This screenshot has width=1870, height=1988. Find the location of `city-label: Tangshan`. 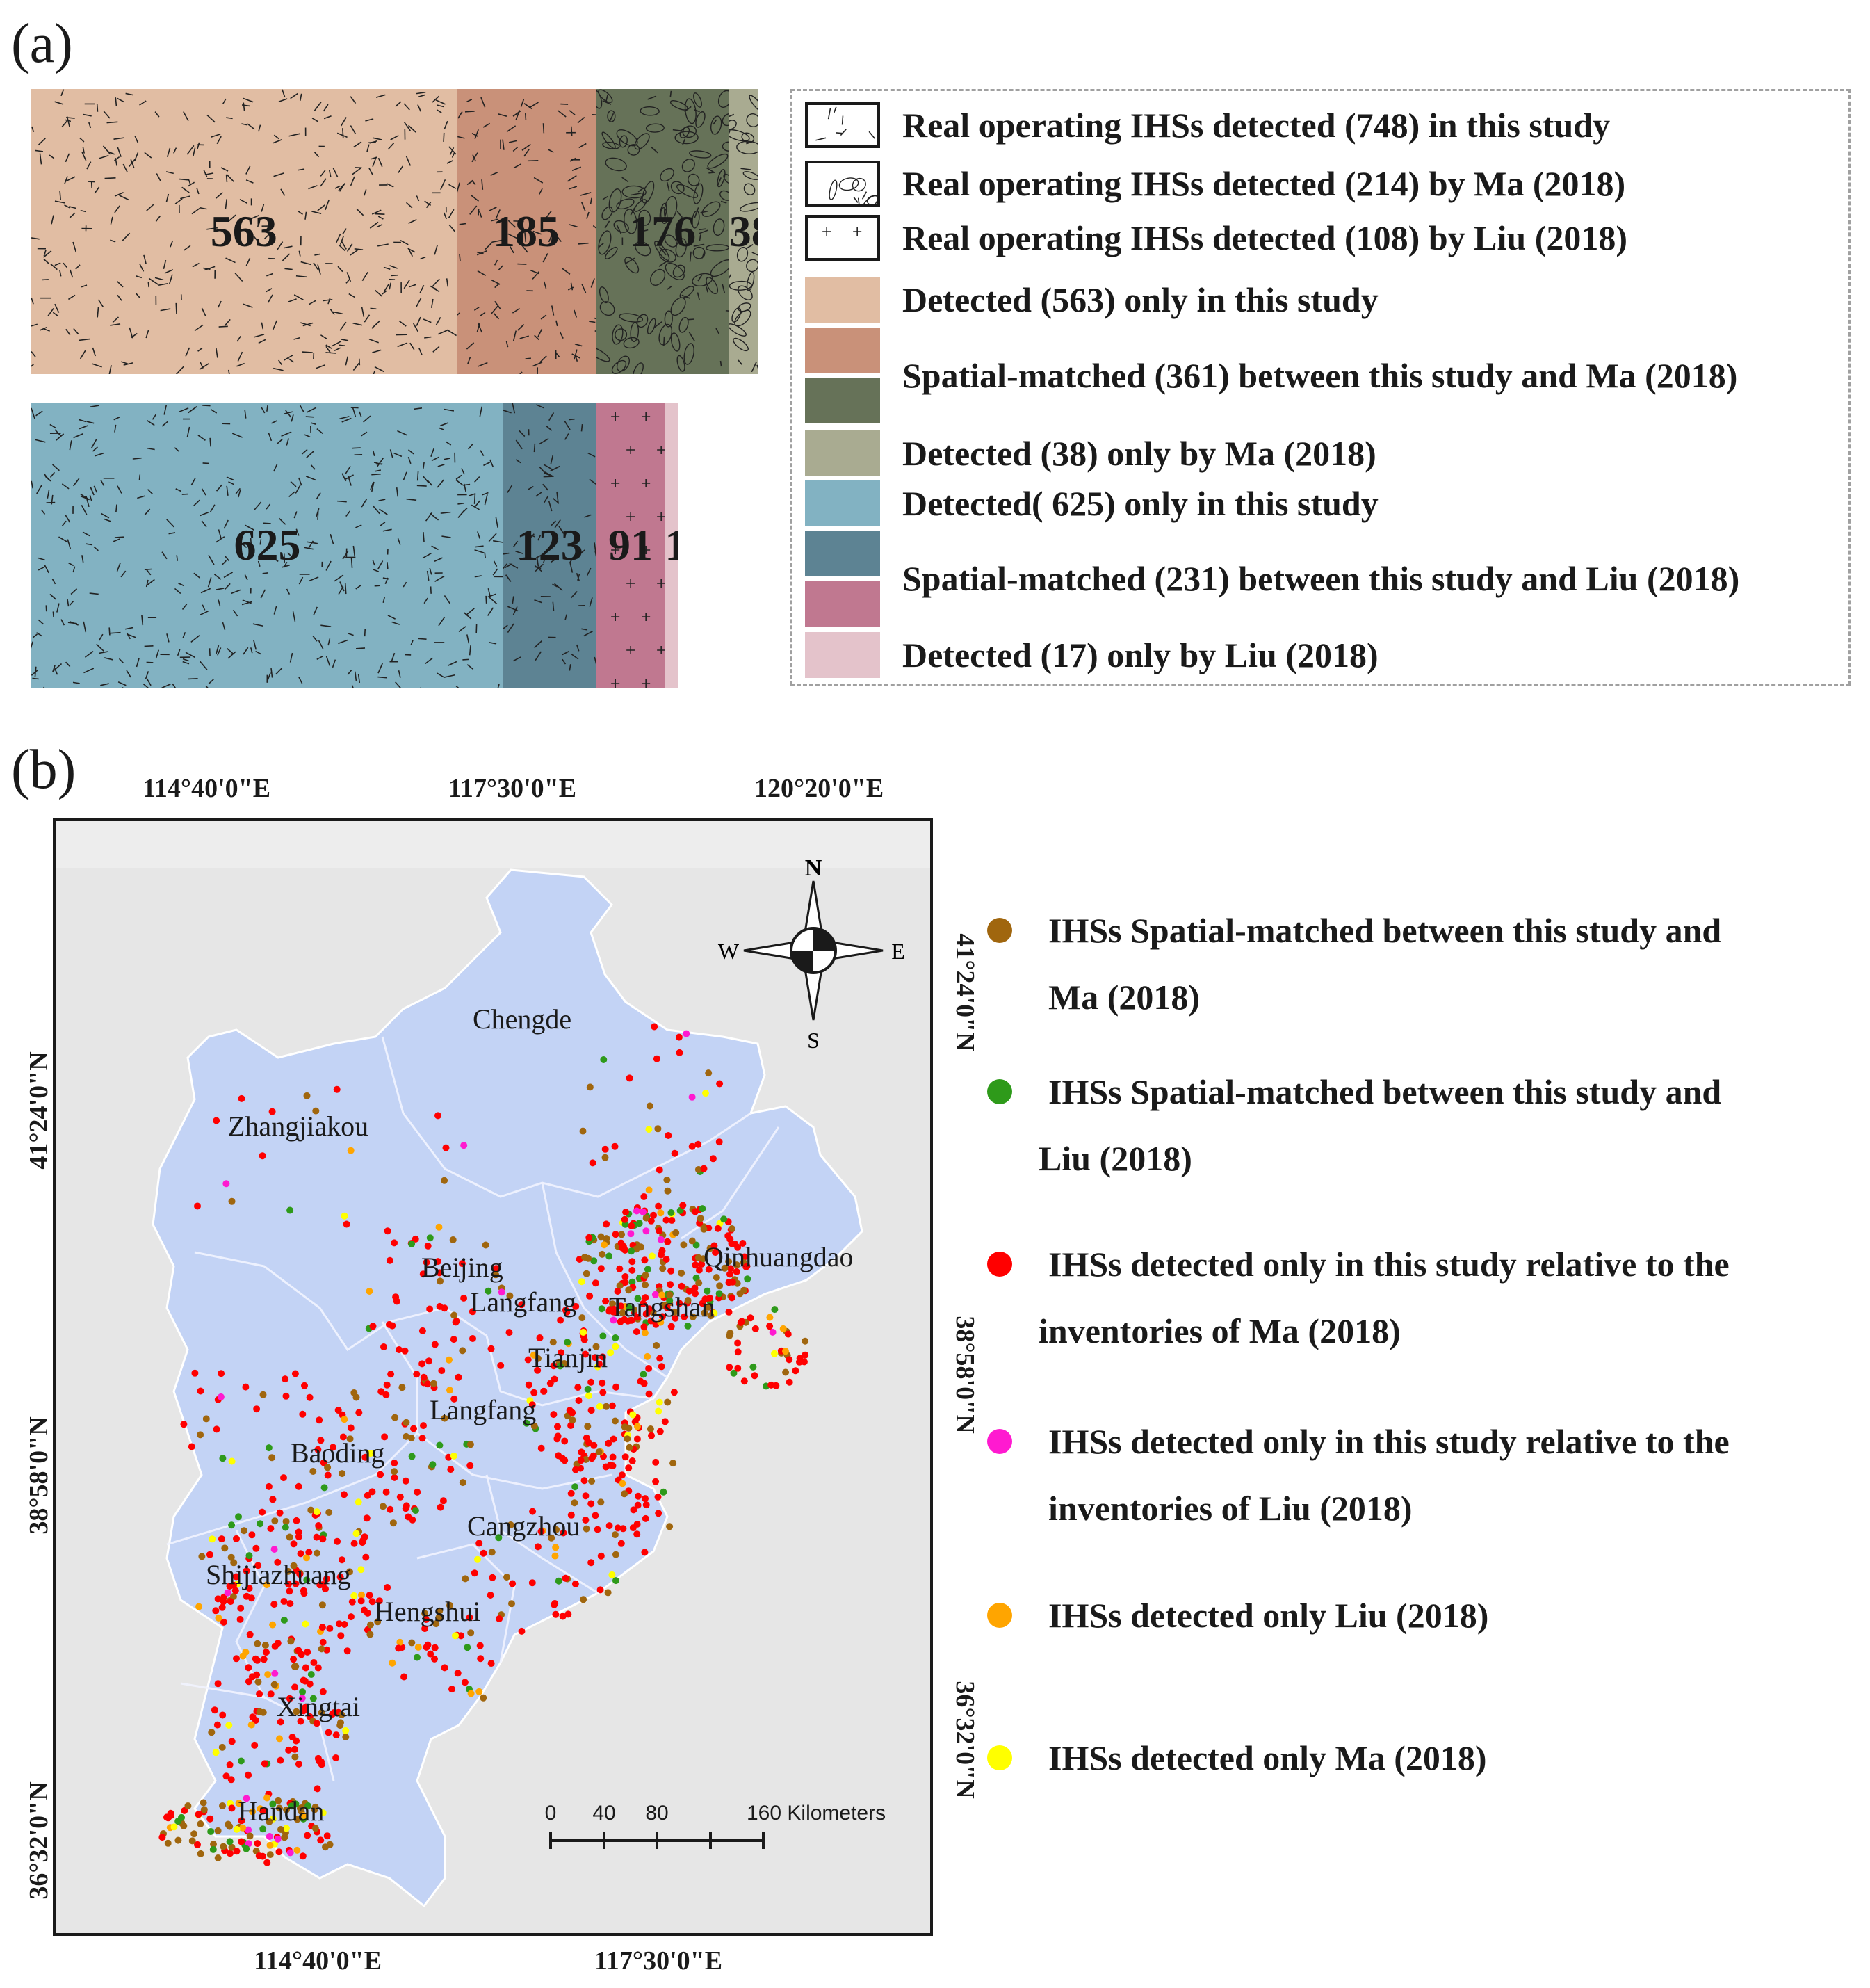

city-label: Tangshan is located at coordinates (662, 1307).